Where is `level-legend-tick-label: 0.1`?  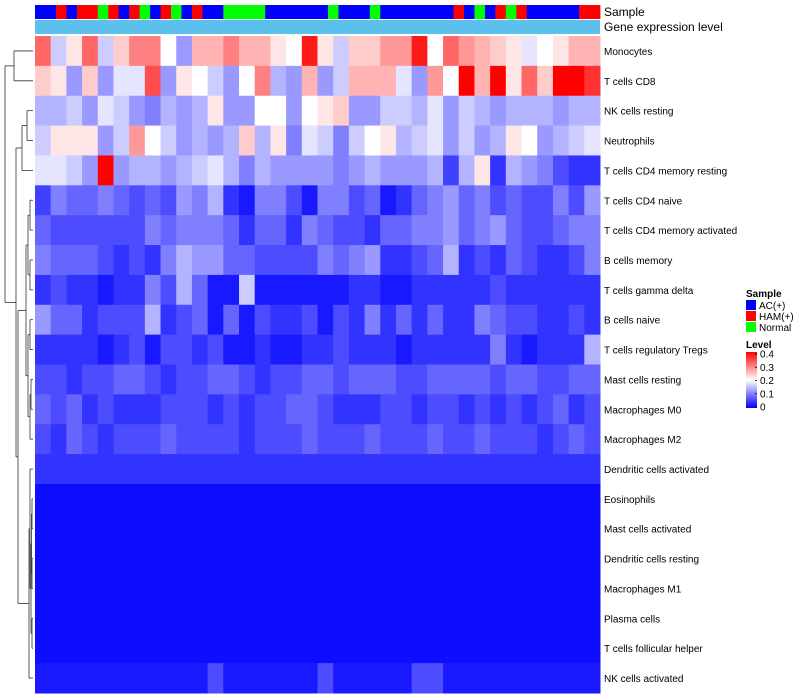 level-legend-tick-label: 0.1 is located at coordinates (767, 394).